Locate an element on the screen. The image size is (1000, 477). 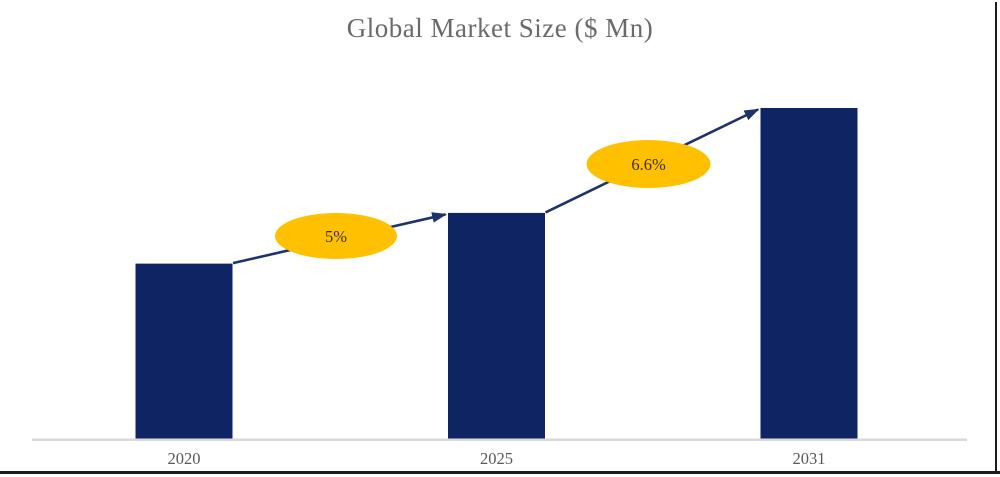
cagr-ellipse-2020-2025 is located at coordinates (336, 236).